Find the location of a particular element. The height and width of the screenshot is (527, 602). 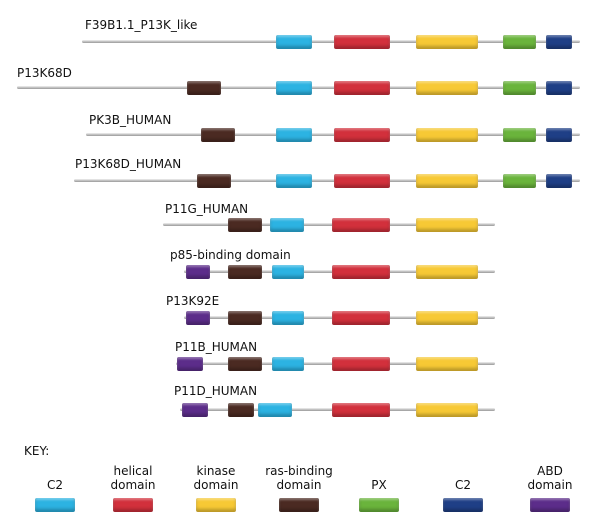

protein-label: p85-binding domain is located at coordinates (230, 255).